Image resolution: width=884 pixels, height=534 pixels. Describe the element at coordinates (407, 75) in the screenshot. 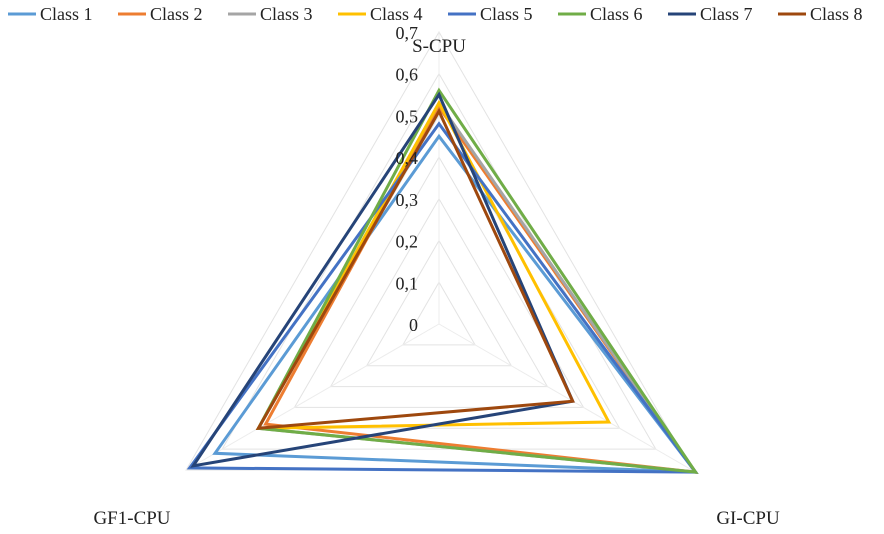

I see `tick-label: 0,6` at that location.